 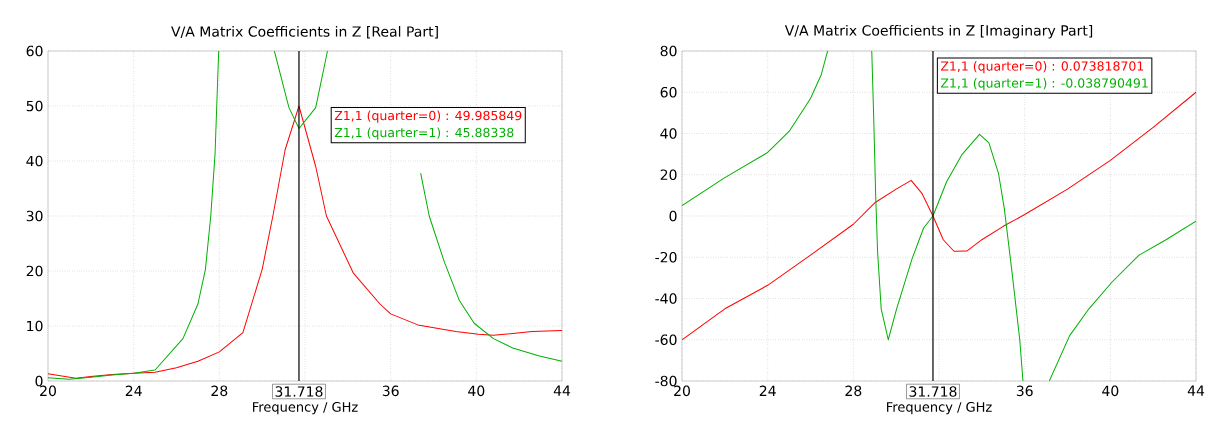 What do you see at coordinates (34, 106) in the screenshot?
I see `y-tick-label: 50` at bounding box center [34, 106].